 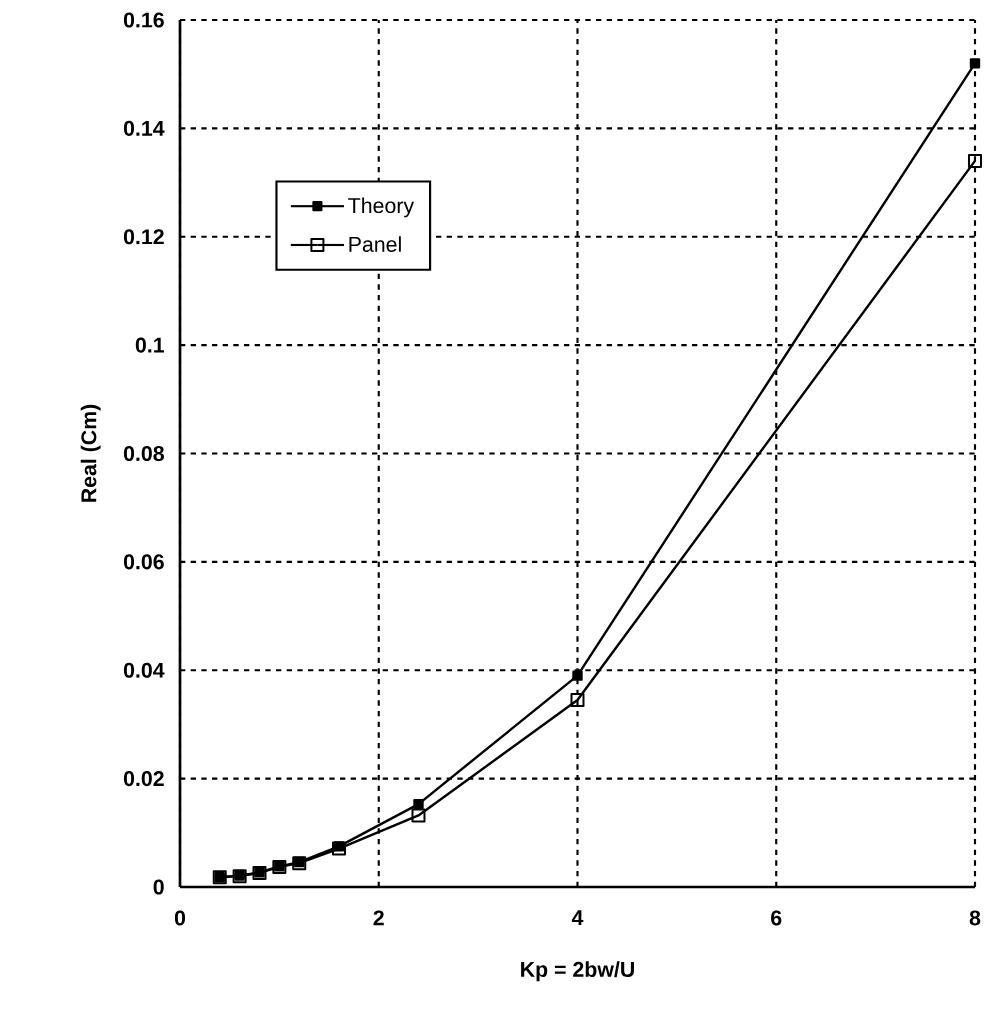 What do you see at coordinates (375, 244) in the screenshot?
I see `legend-label: Panel` at bounding box center [375, 244].